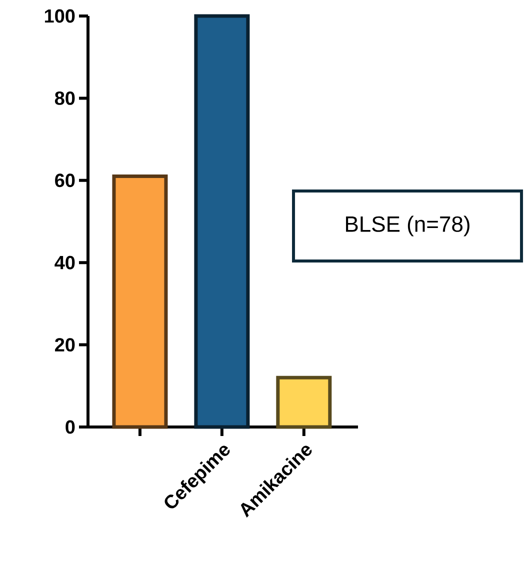 The image size is (524, 584). What do you see at coordinates (64, 98) in the screenshot?
I see `y-tick-label: 80` at bounding box center [64, 98].